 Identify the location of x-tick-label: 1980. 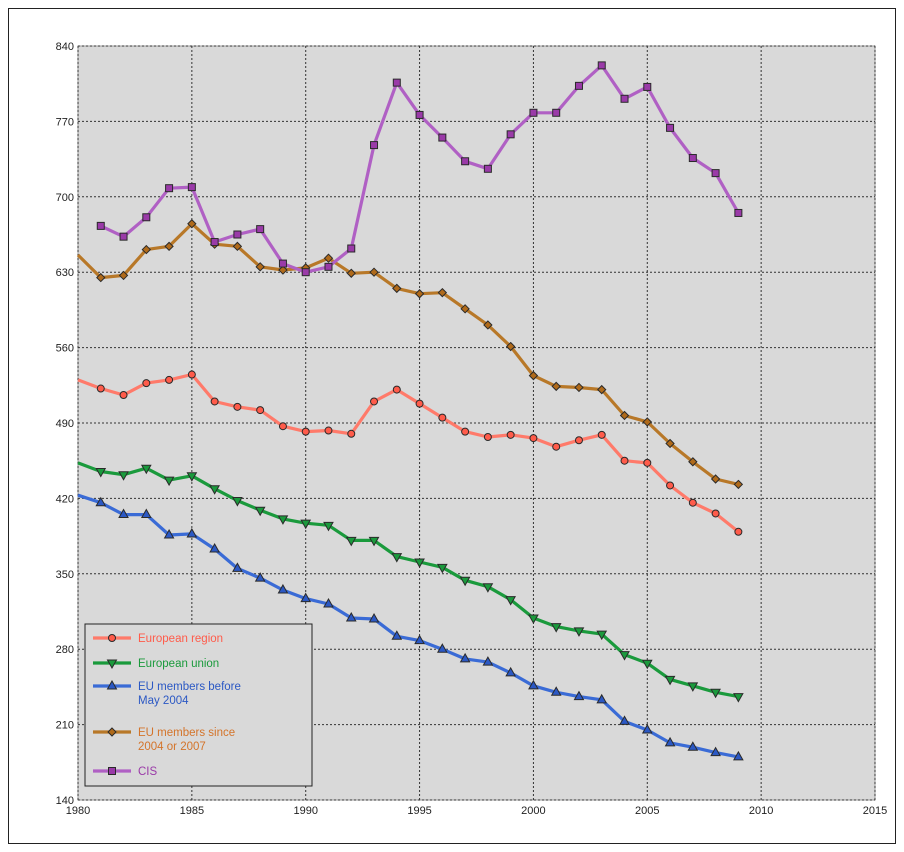
(78, 811).